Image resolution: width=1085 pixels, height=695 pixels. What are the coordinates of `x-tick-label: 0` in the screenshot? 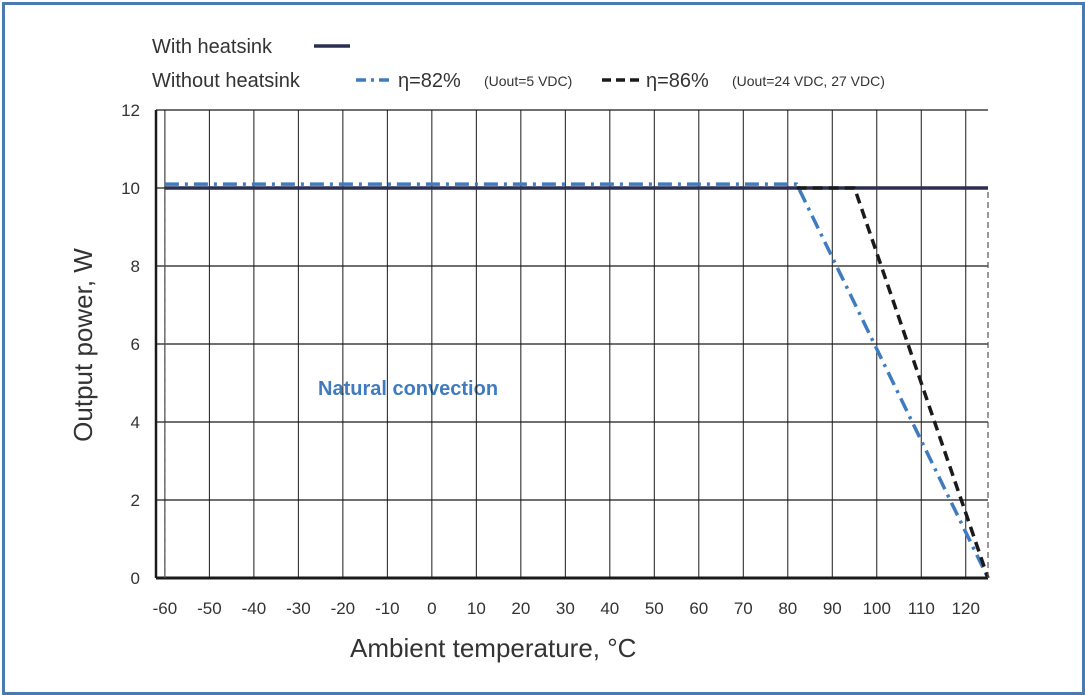 It's located at (431, 608).